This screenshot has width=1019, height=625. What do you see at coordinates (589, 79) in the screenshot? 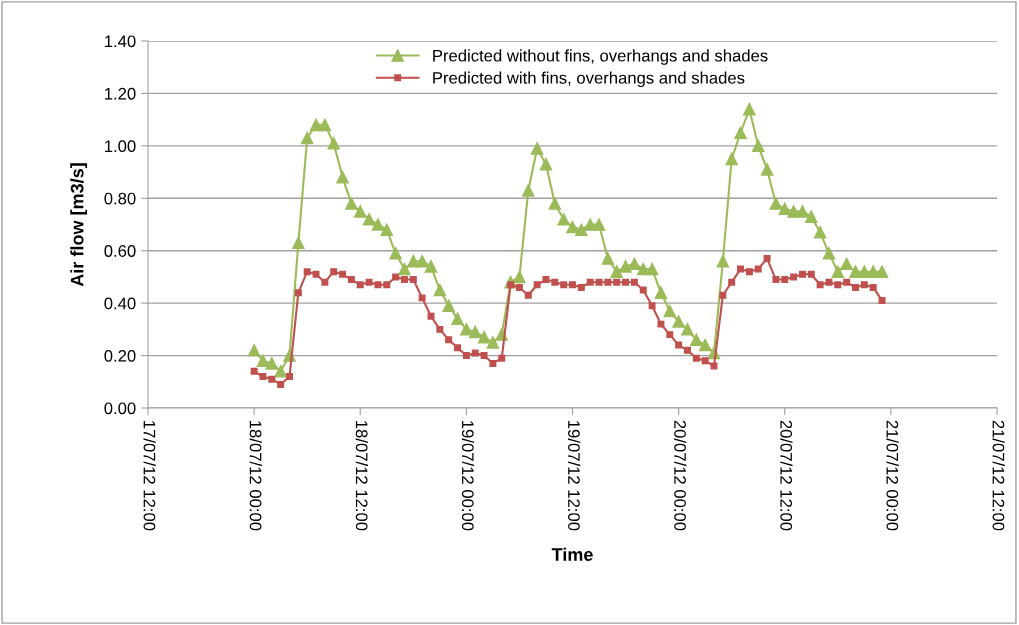
I see `legend-label: Predicted with fins, overhangs and shades` at bounding box center [589, 79].